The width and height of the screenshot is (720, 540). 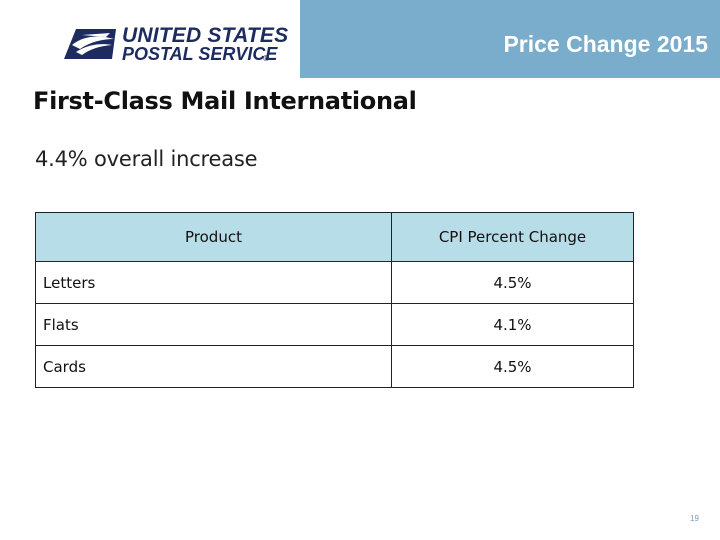 What do you see at coordinates (605, 44) in the screenshot?
I see `header-title: Price Change 2015` at bounding box center [605, 44].